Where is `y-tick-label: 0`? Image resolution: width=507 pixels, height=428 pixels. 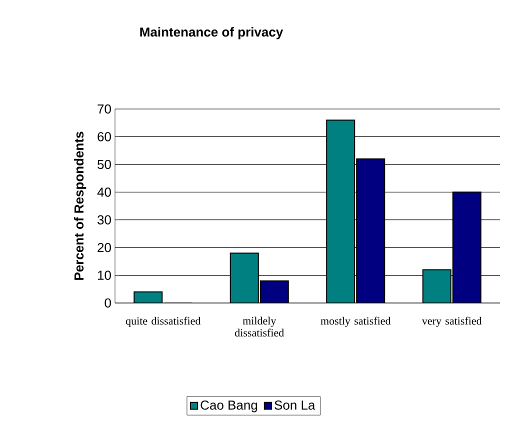
y-tick-label: 0 is located at coordinates (107, 303).